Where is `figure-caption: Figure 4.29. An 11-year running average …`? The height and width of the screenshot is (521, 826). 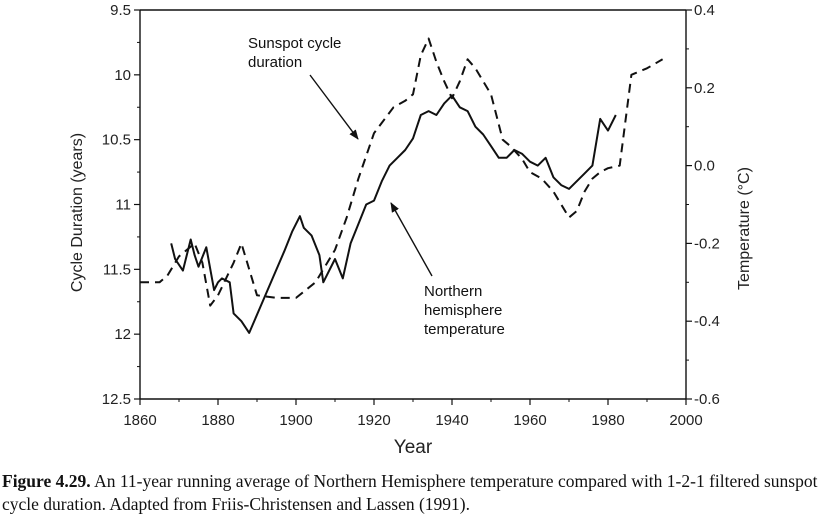
figure-caption: Figure 4.29. An 11-year running average … is located at coordinates (413, 493).